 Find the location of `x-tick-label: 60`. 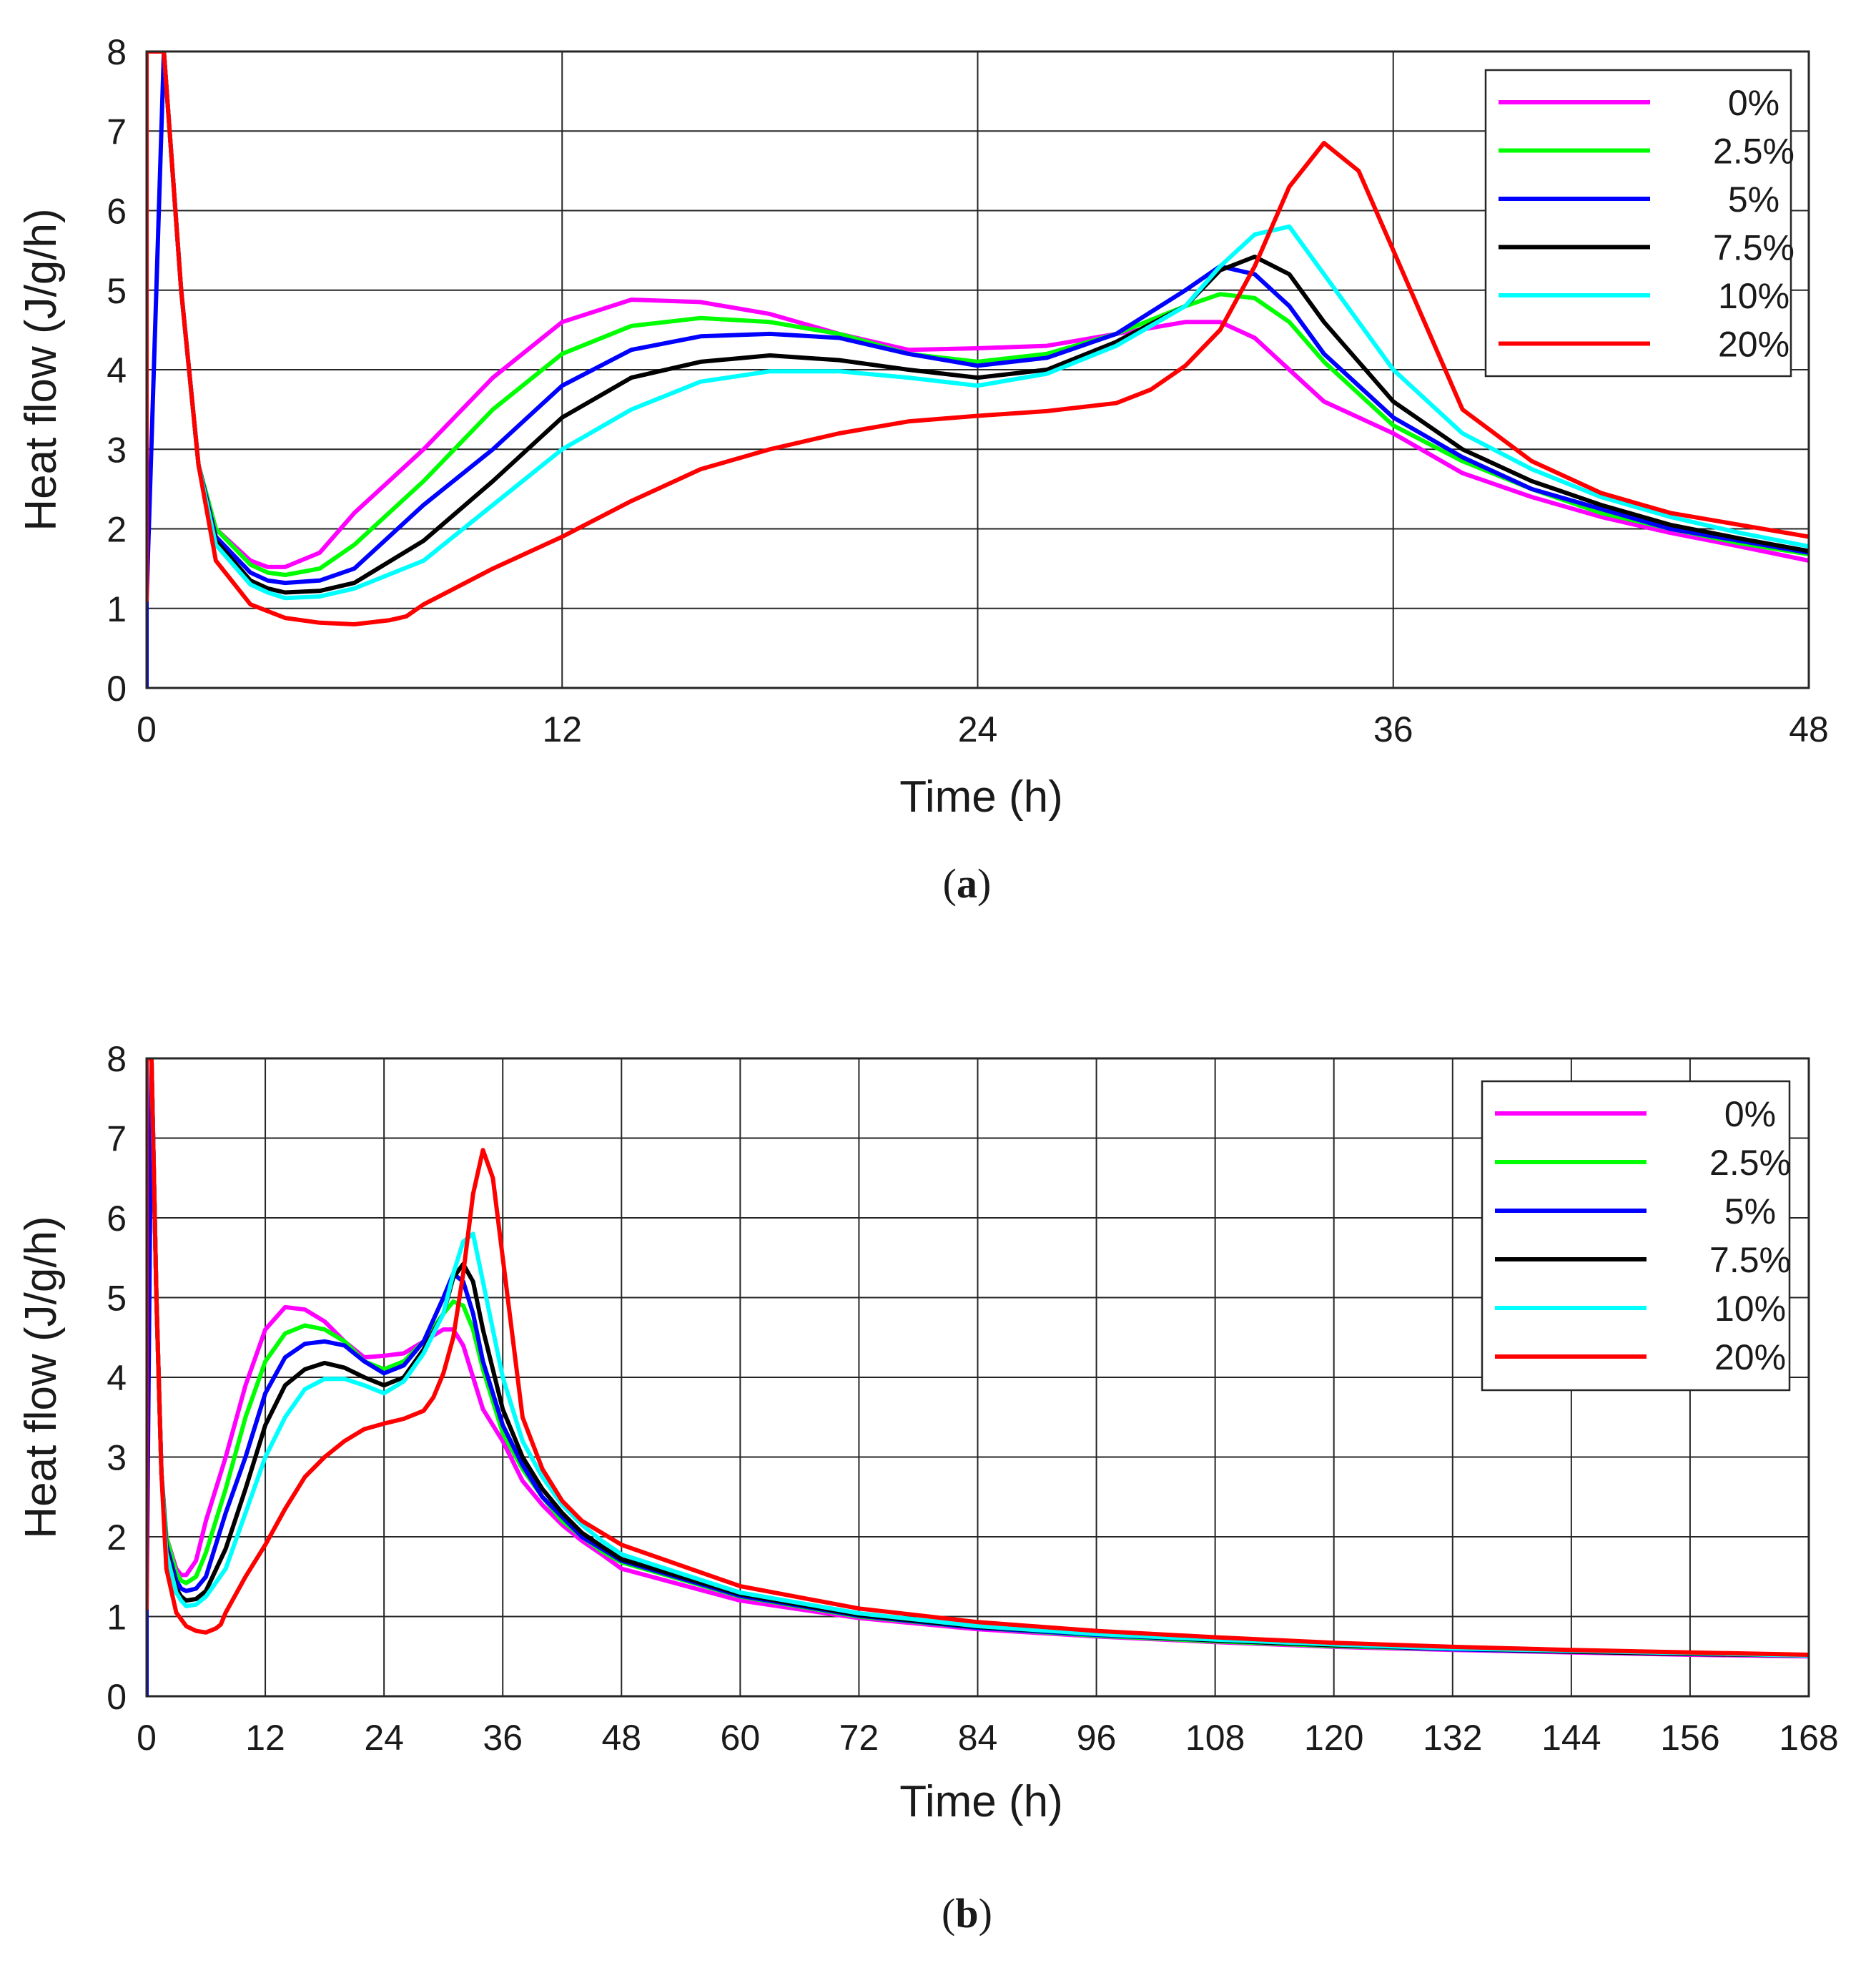

x-tick-label: 60 is located at coordinates (741, 1738).